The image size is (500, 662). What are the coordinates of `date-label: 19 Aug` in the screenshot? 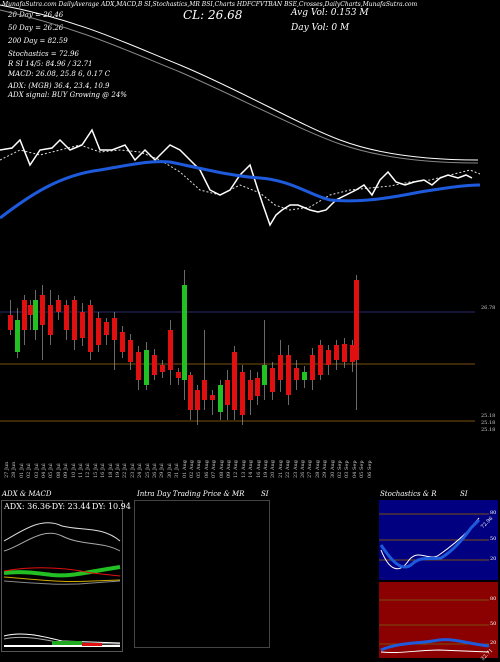 It's located at (266, 469).